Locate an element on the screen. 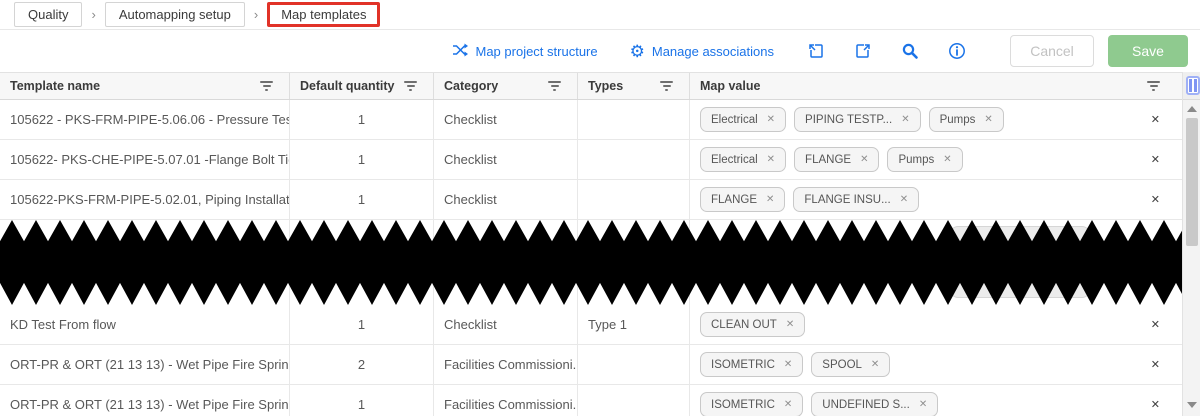 This screenshot has width=1200, height=416. scroll-down-arrow is located at coordinates (1192, 405).